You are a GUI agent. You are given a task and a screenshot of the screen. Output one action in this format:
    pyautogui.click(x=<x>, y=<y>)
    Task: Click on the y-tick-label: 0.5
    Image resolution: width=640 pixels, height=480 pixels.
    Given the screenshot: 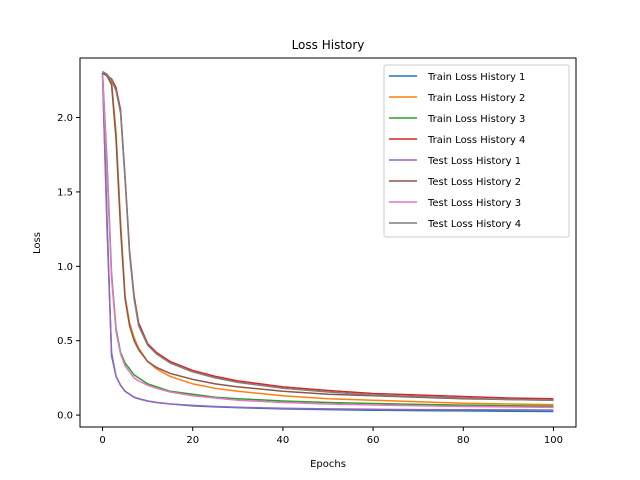 What is the action you would take?
    pyautogui.click(x=65, y=341)
    